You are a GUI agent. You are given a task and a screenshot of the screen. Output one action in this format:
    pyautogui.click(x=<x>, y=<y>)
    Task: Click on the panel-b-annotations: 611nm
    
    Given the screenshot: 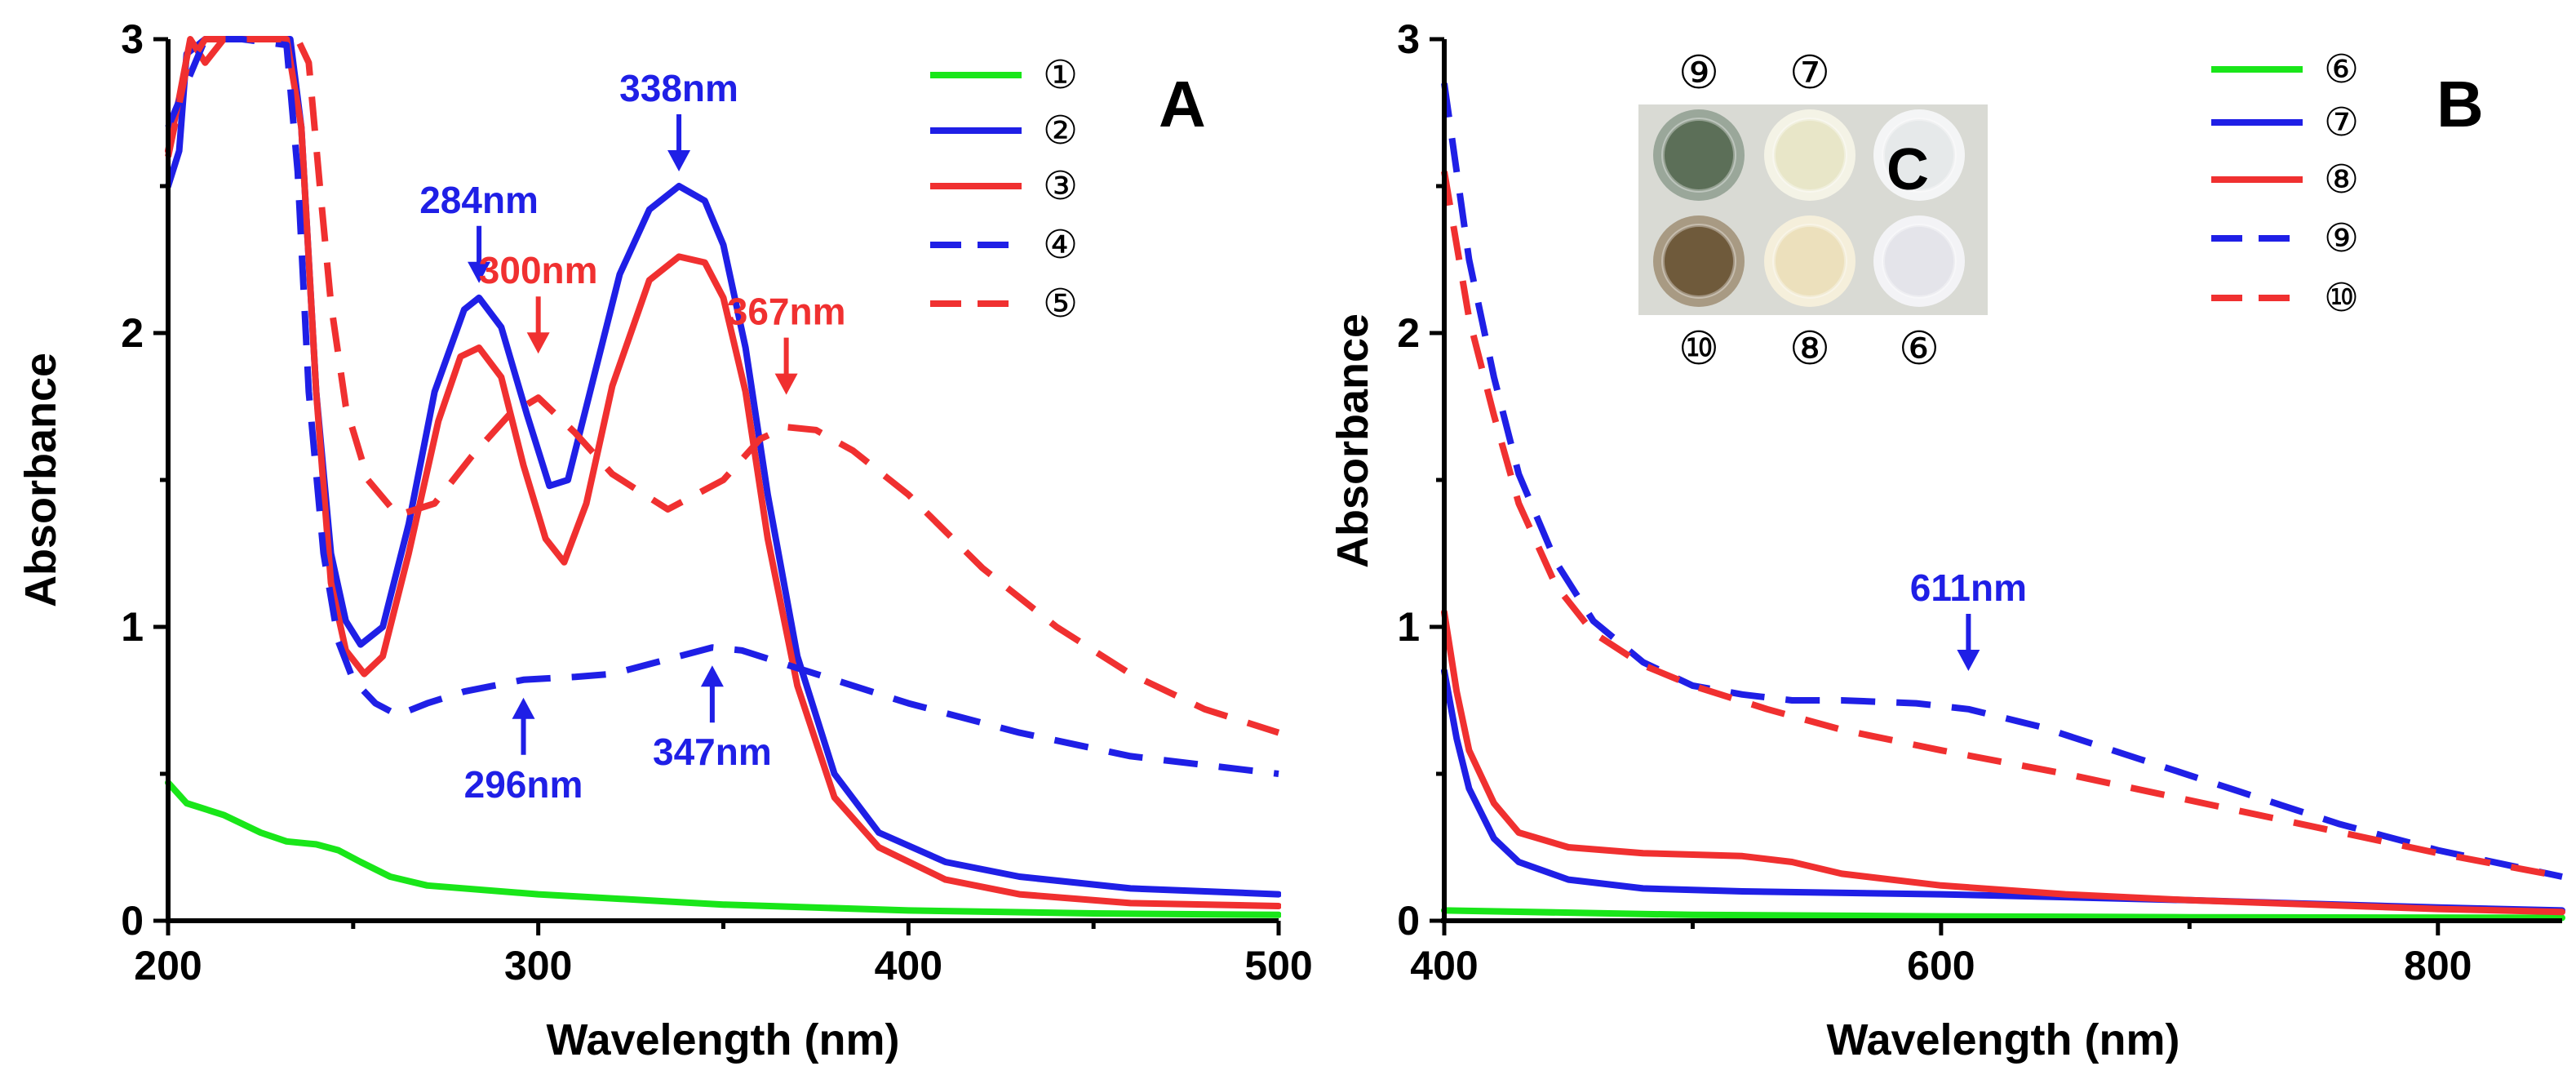 What is the action you would take?
    pyautogui.click(x=1968, y=618)
    